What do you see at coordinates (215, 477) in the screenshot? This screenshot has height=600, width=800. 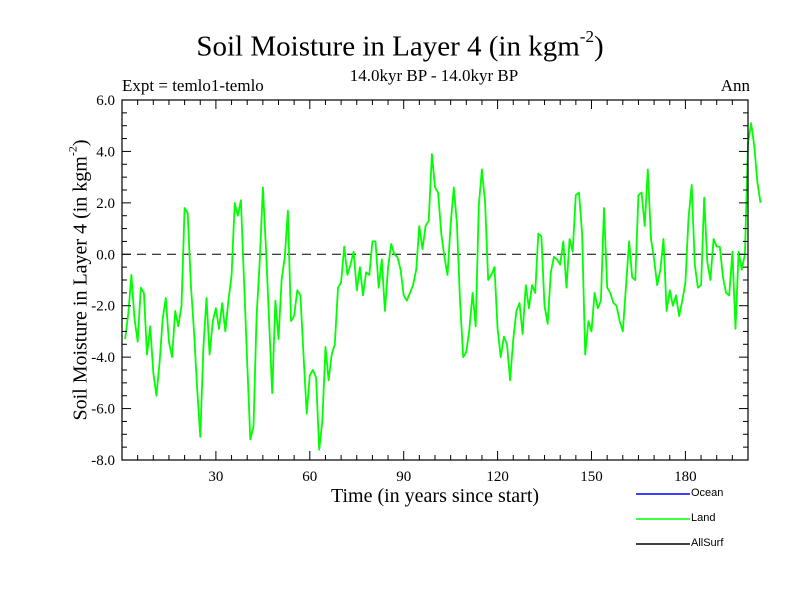 I see `x-tick-label: 30` at bounding box center [215, 477].